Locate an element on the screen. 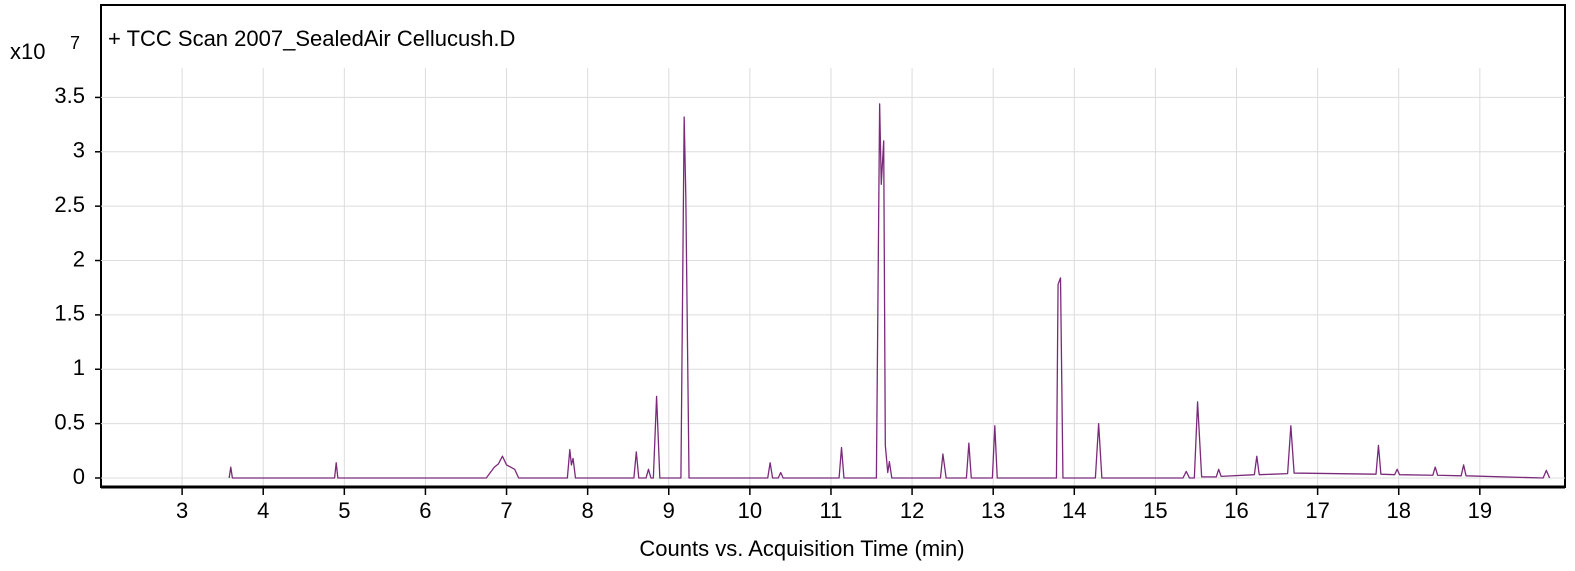 The width and height of the screenshot is (1575, 571). x-tick-label: 4 is located at coordinates (263, 510).